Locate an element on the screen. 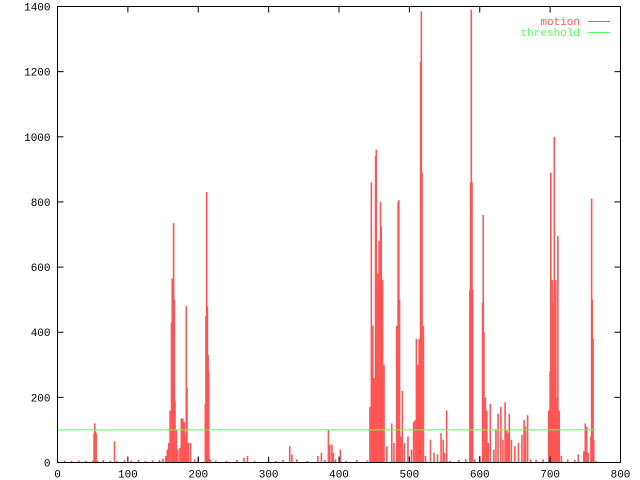 The height and width of the screenshot is (480, 640). y-tick-label: 600 is located at coordinates (41, 269).